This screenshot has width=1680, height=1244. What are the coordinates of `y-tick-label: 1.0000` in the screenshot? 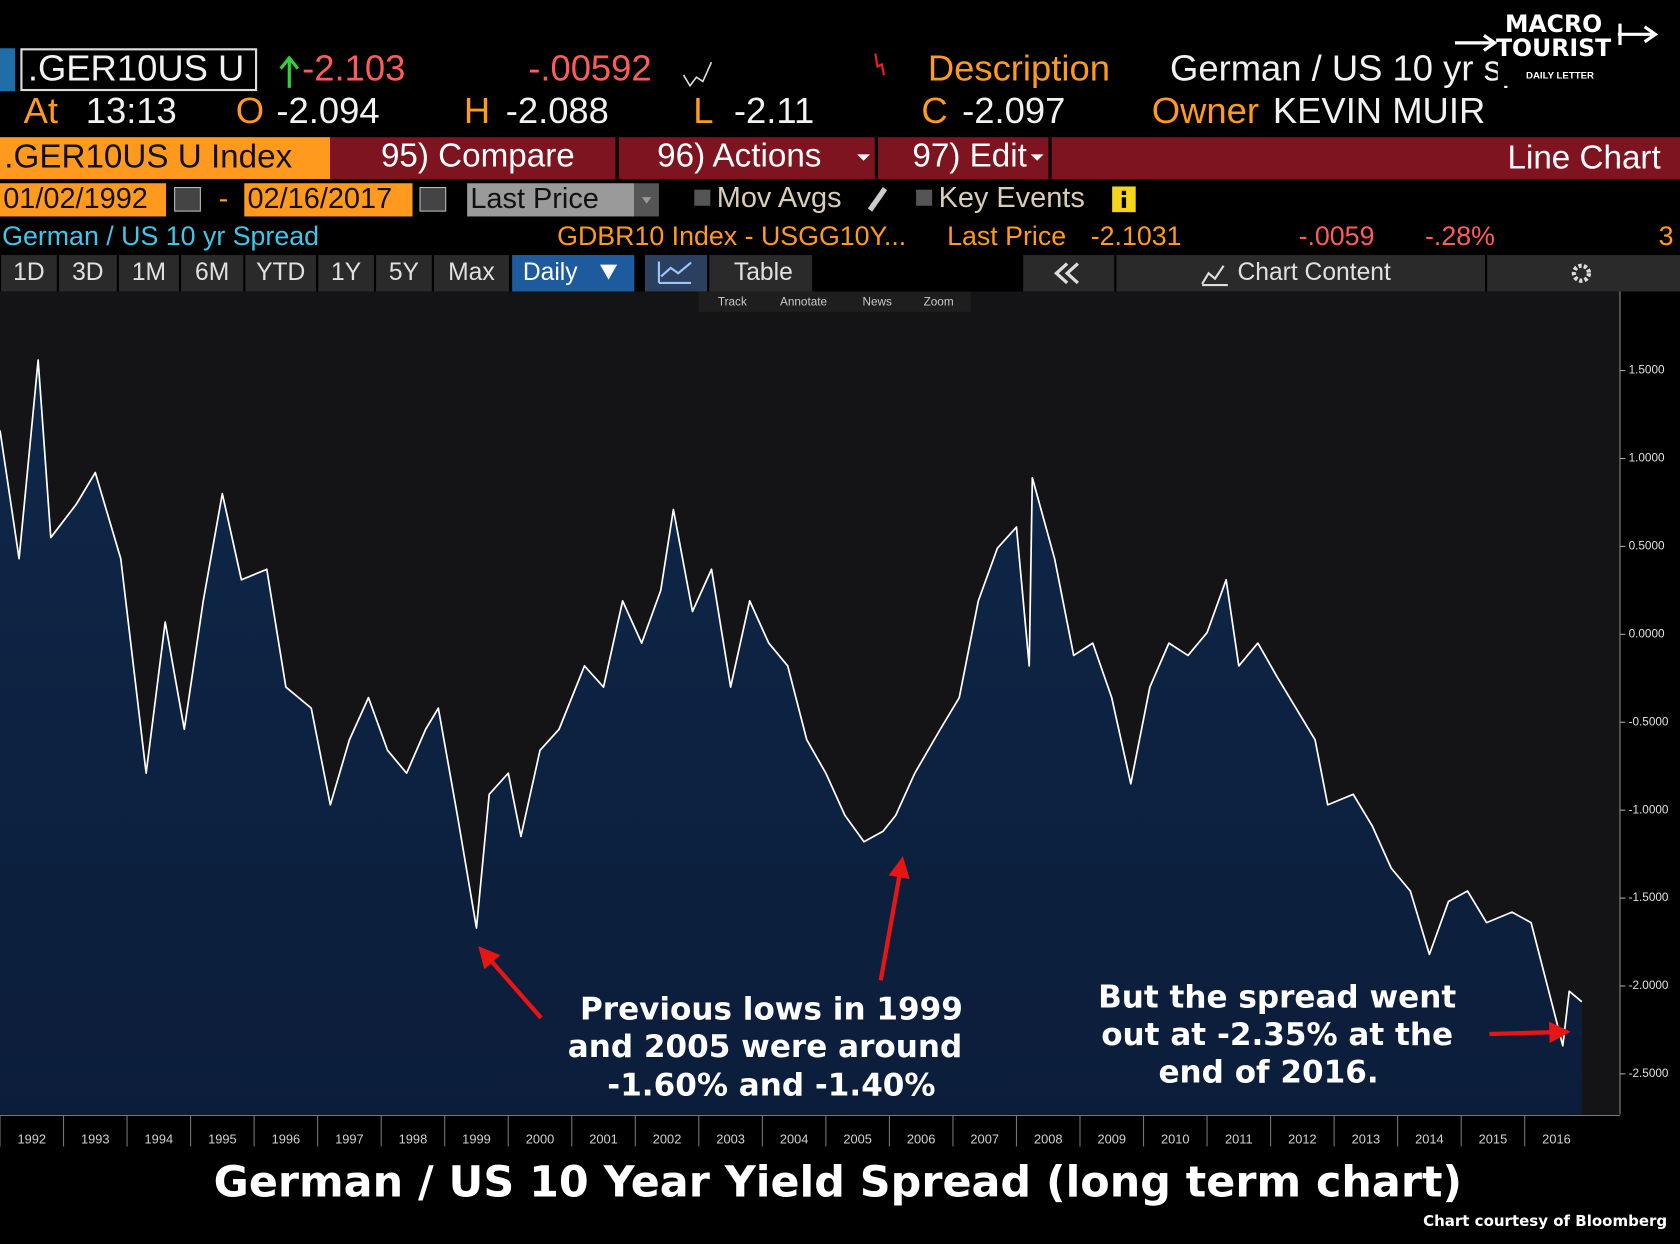 It's located at (1647, 458).